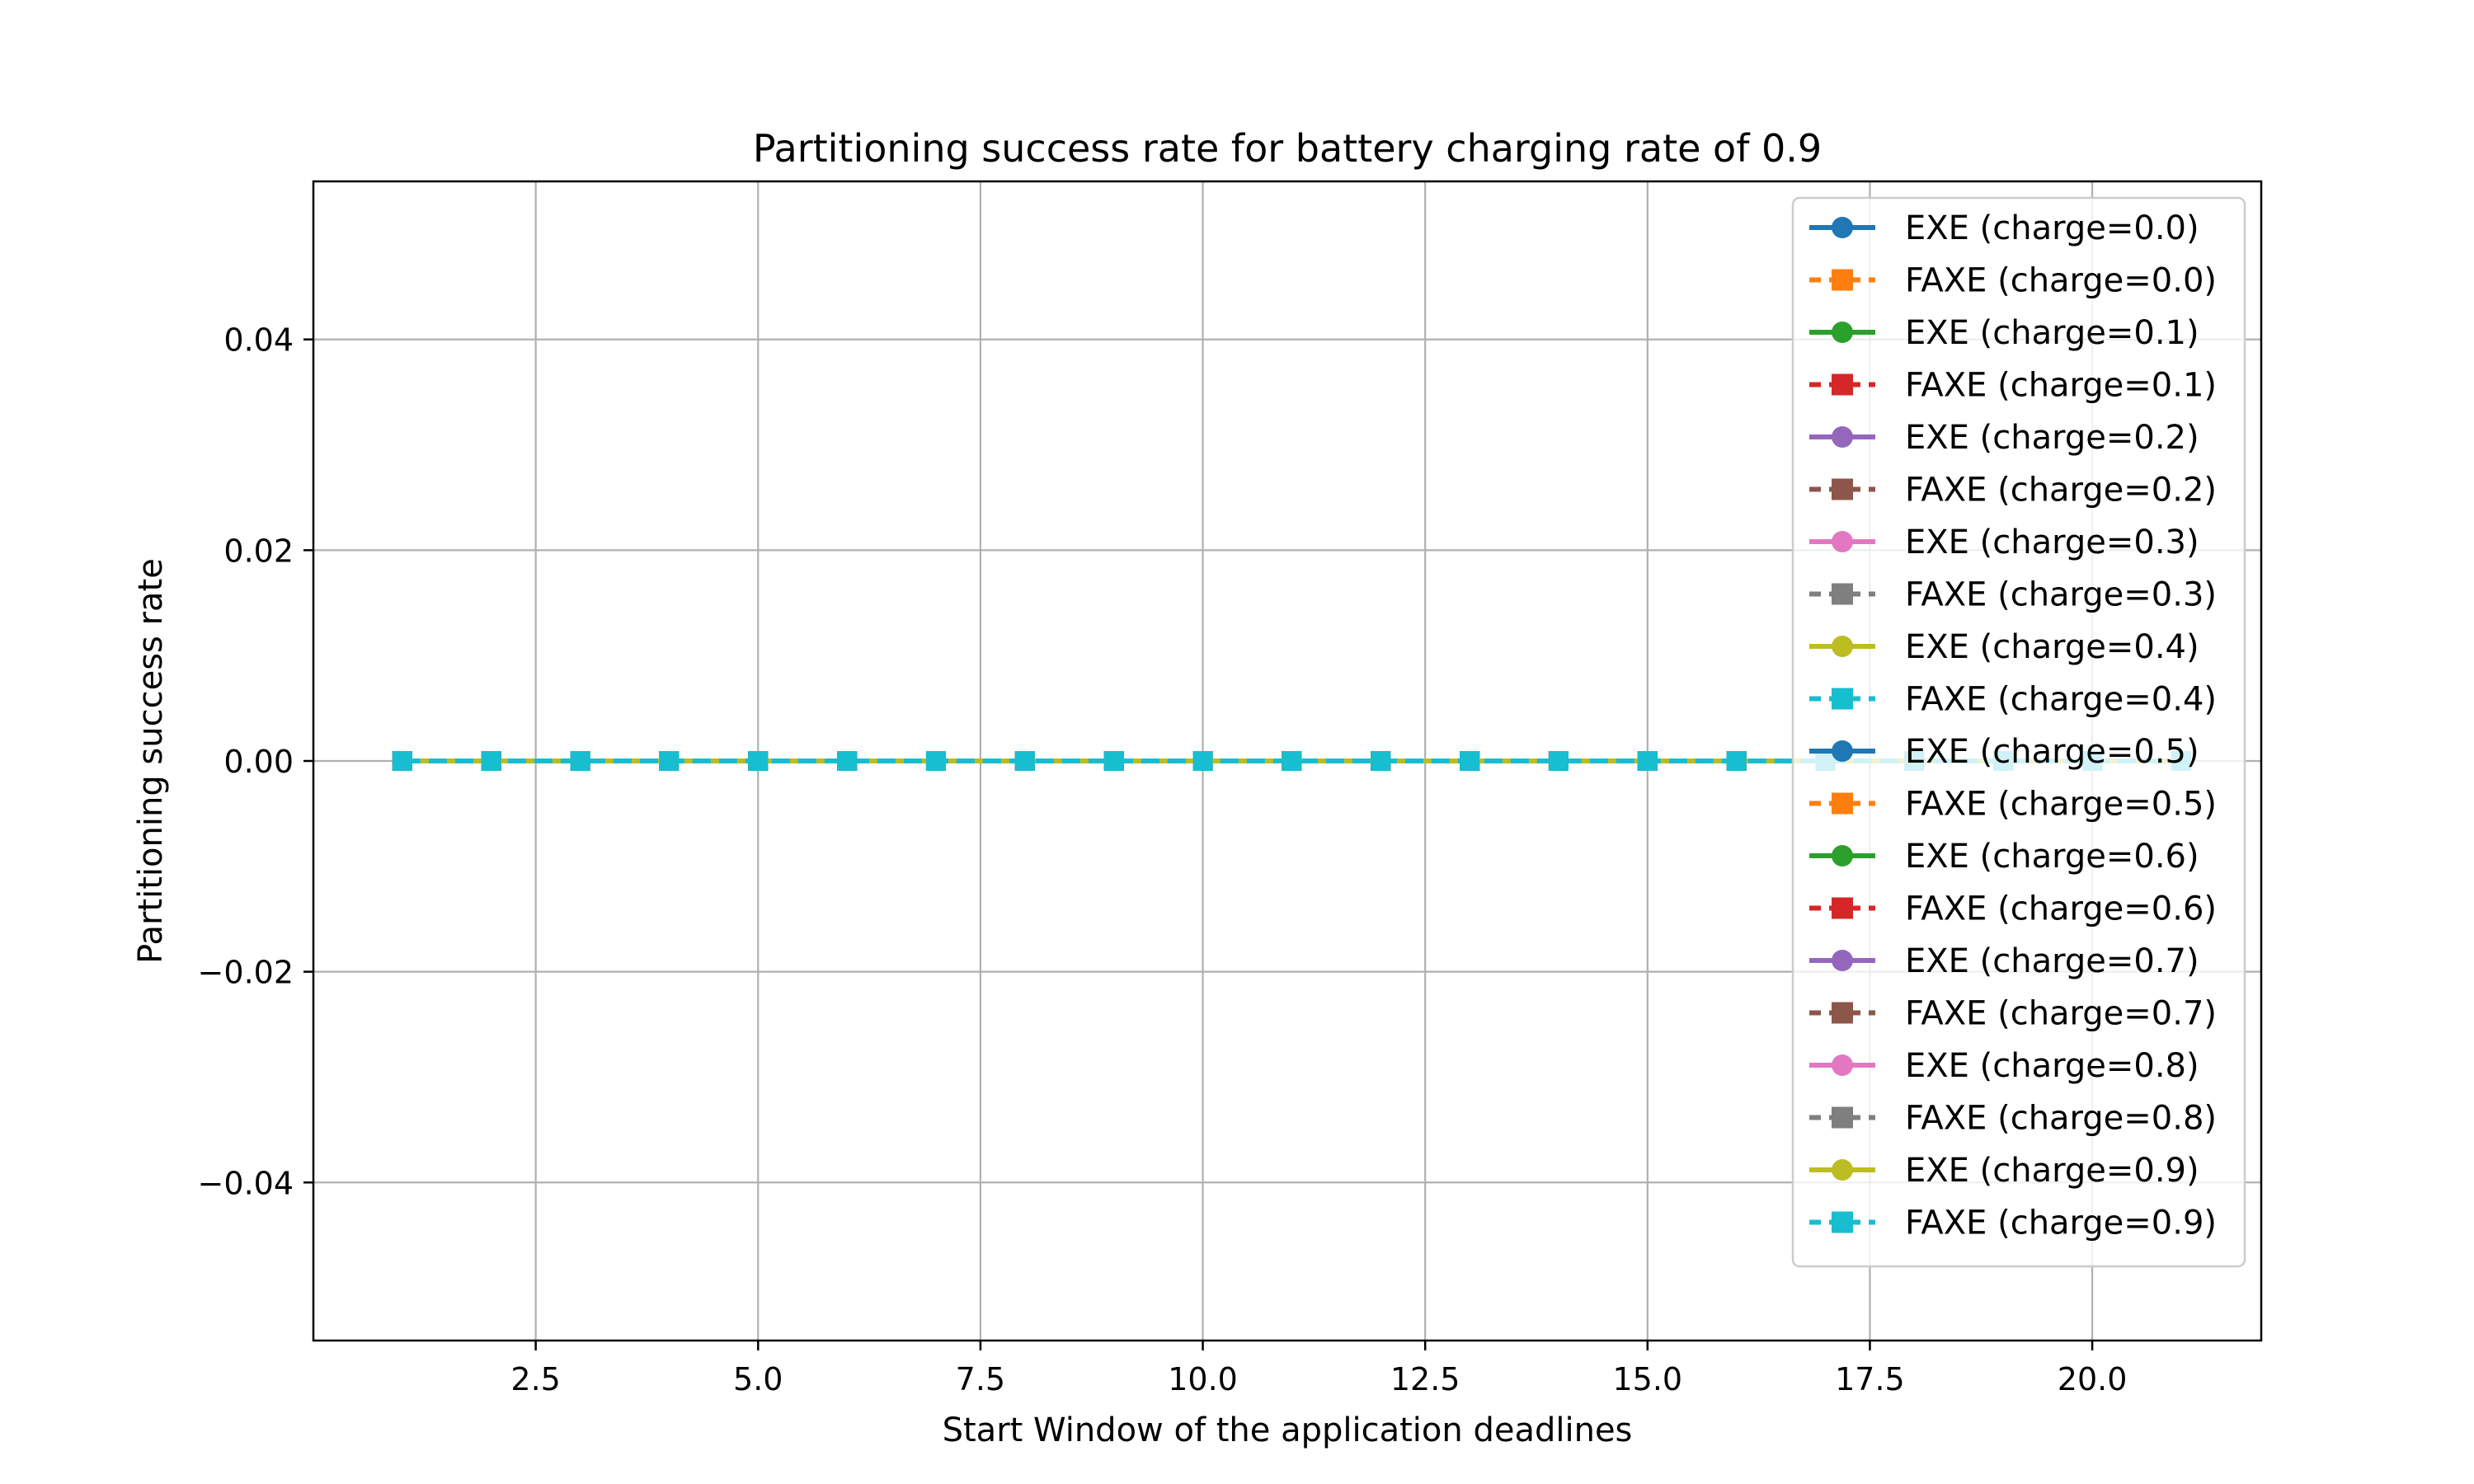 The image size is (2474, 1484). I want to click on legend-label: EXE (charge=0.2), so click(2052, 438).